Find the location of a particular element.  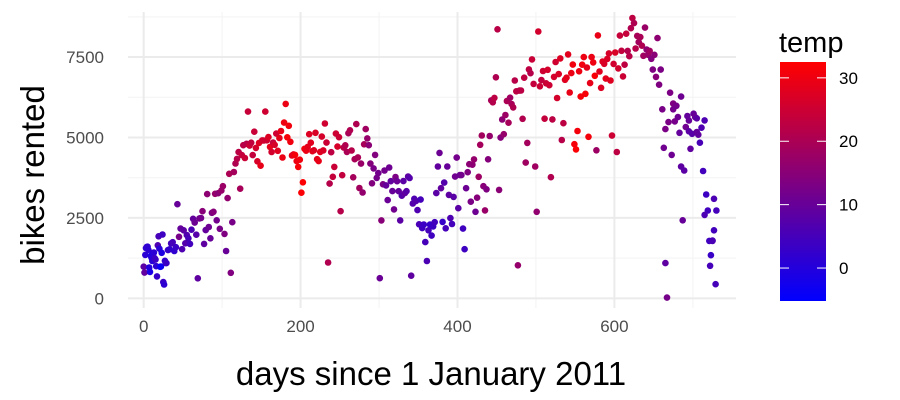

y-axis-title: bikes rented is located at coordinates (32, 175).